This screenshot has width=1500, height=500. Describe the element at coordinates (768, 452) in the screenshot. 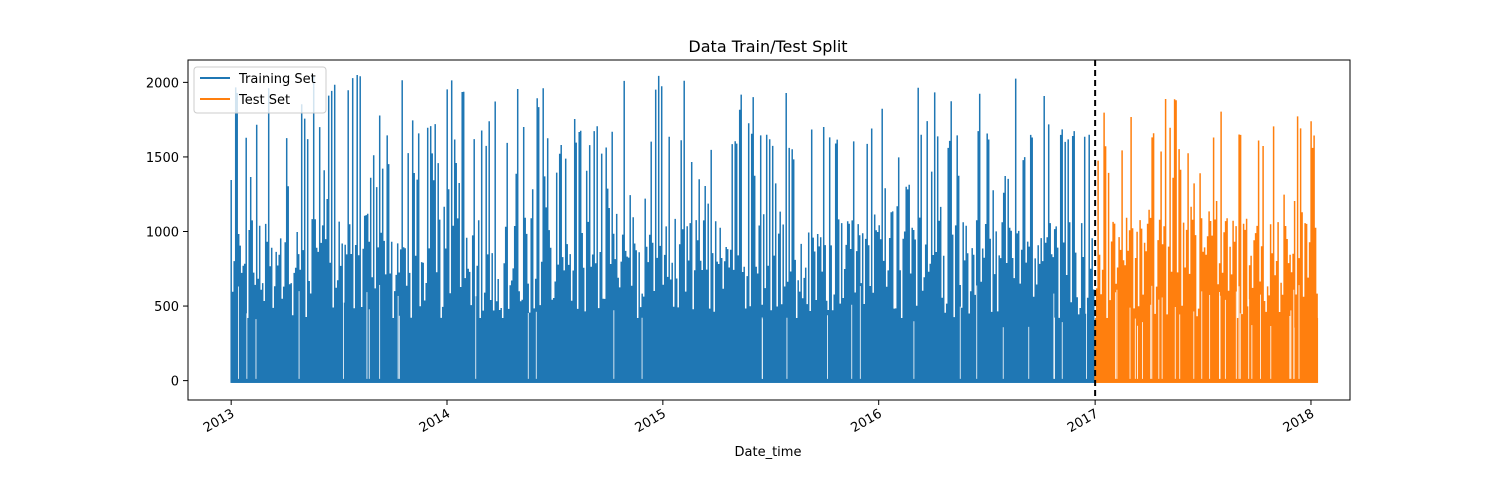

I see `x-axis-label: Date_time` at that location.